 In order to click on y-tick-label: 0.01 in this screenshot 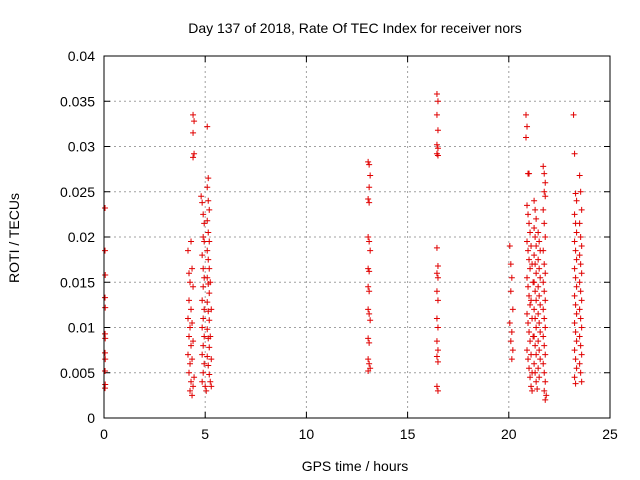, I will do `click(81, 328)`.